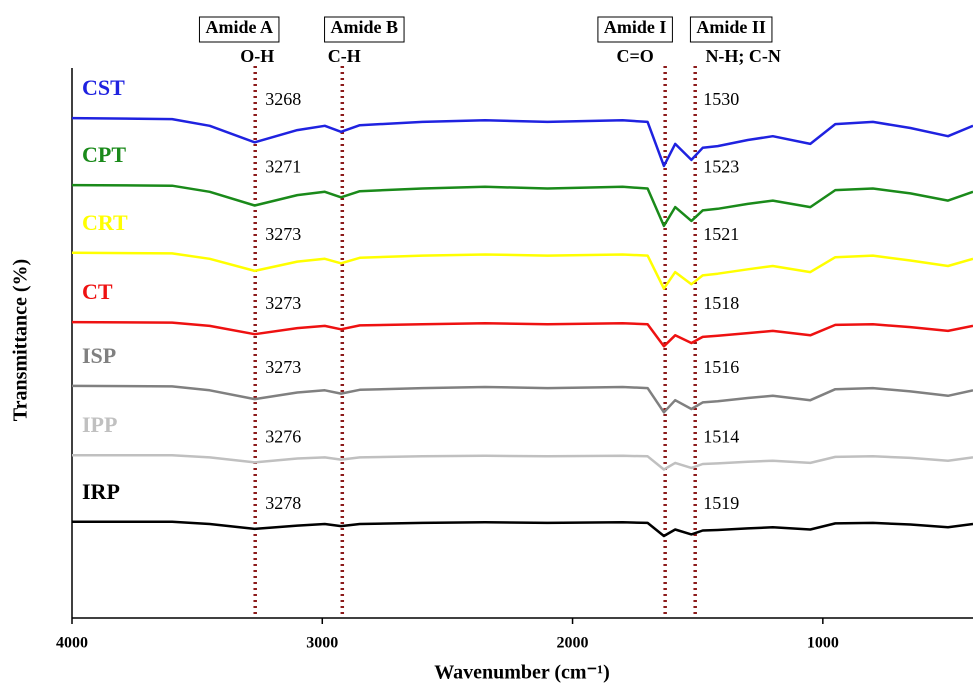 Image resolution: width=973 pixels, height=689 pixels. What do you see at coordinates (283, 436) in the screenshot?
I see `peak-label: 3276` at bounding box center [283, 436].